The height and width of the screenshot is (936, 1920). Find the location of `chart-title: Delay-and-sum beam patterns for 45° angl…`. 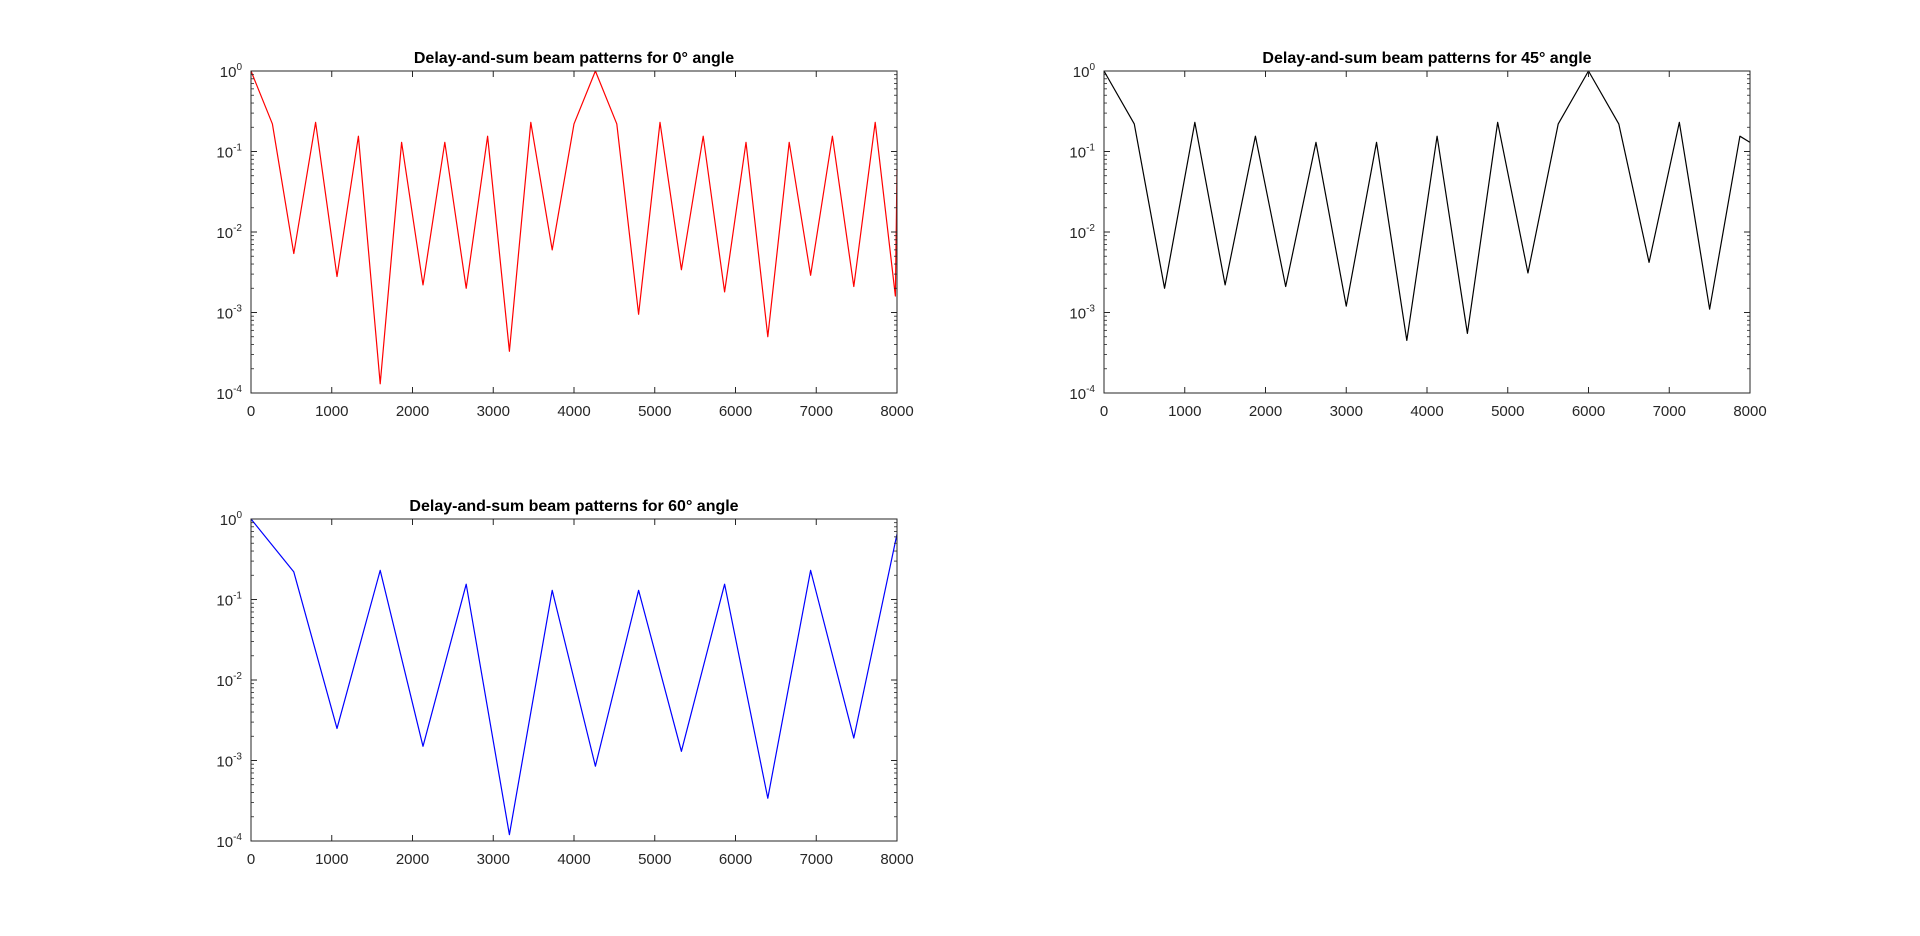

chart-title: Delay-and-sum beam patterns for 45° angl… is located at coordinates (1426, 58).